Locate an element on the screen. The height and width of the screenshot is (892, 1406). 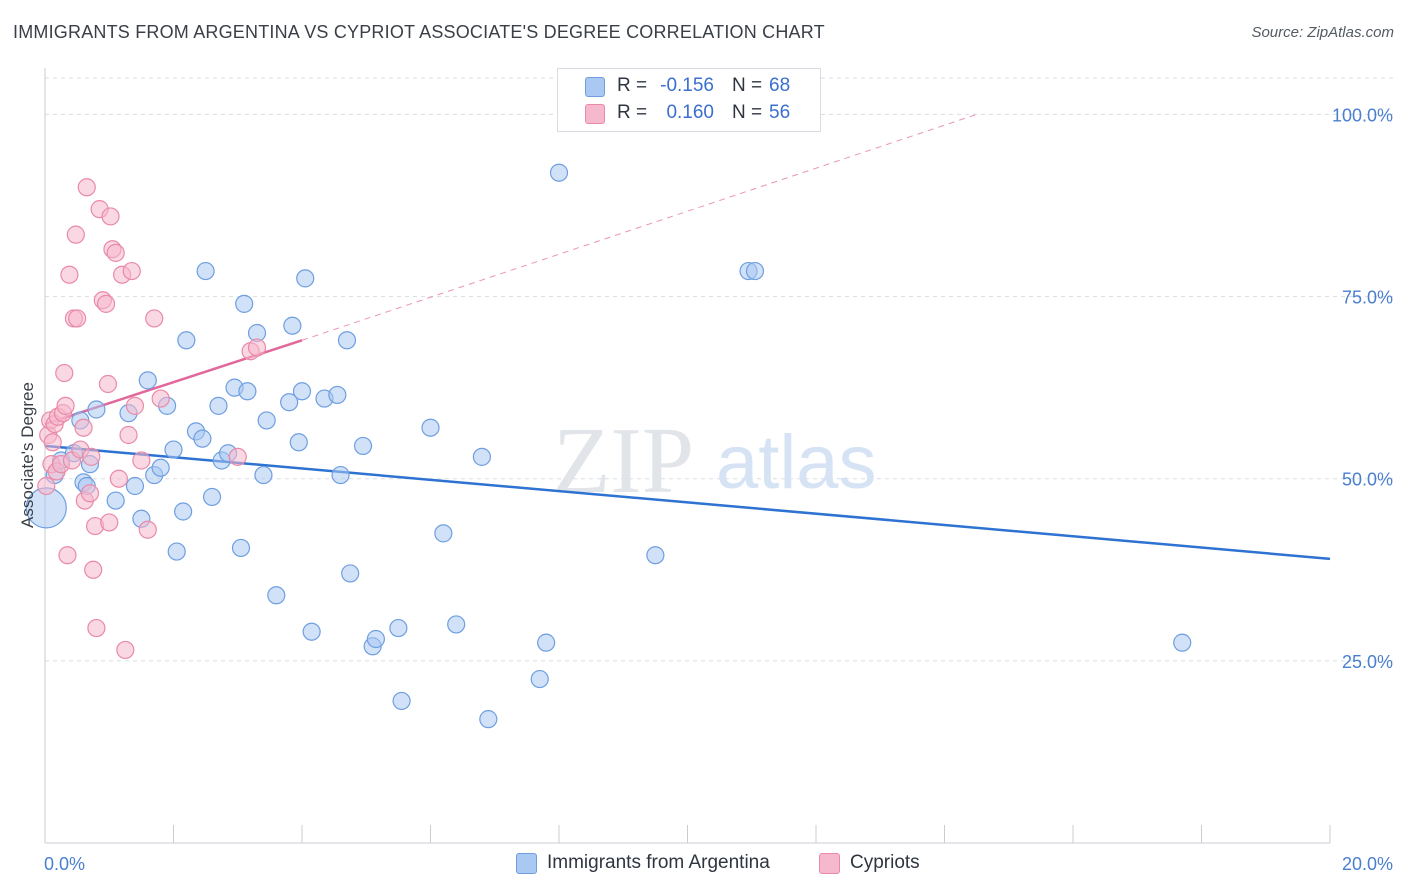
legend-n-value: 68 is located at coordinates (780, 85).